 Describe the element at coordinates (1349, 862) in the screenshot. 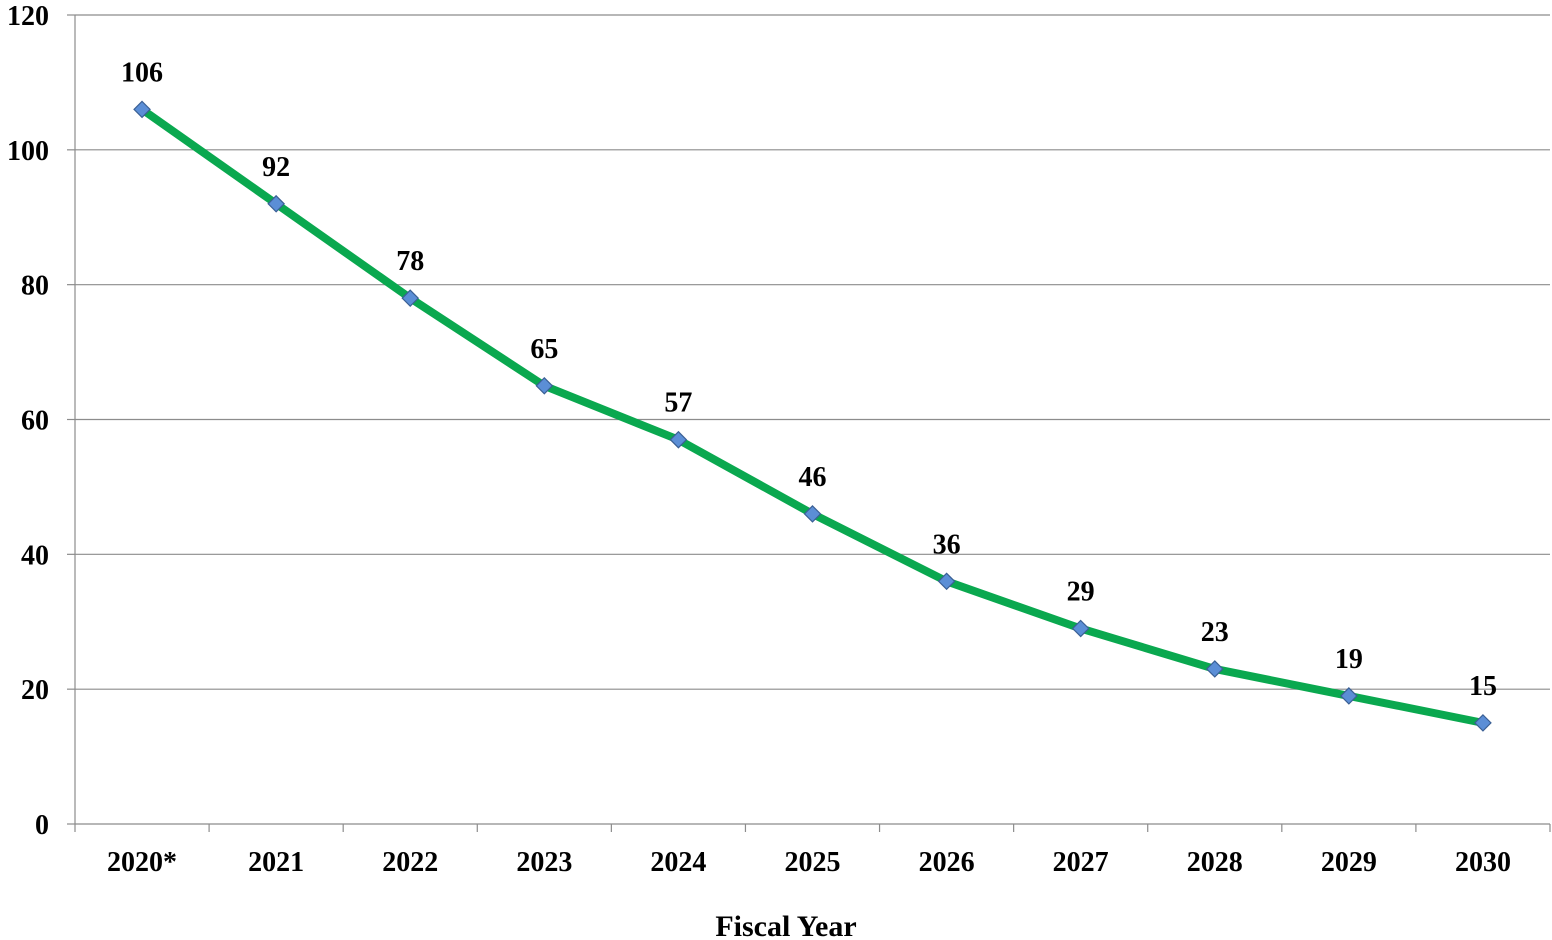

I see `x-tick-label: 2029` at that location.